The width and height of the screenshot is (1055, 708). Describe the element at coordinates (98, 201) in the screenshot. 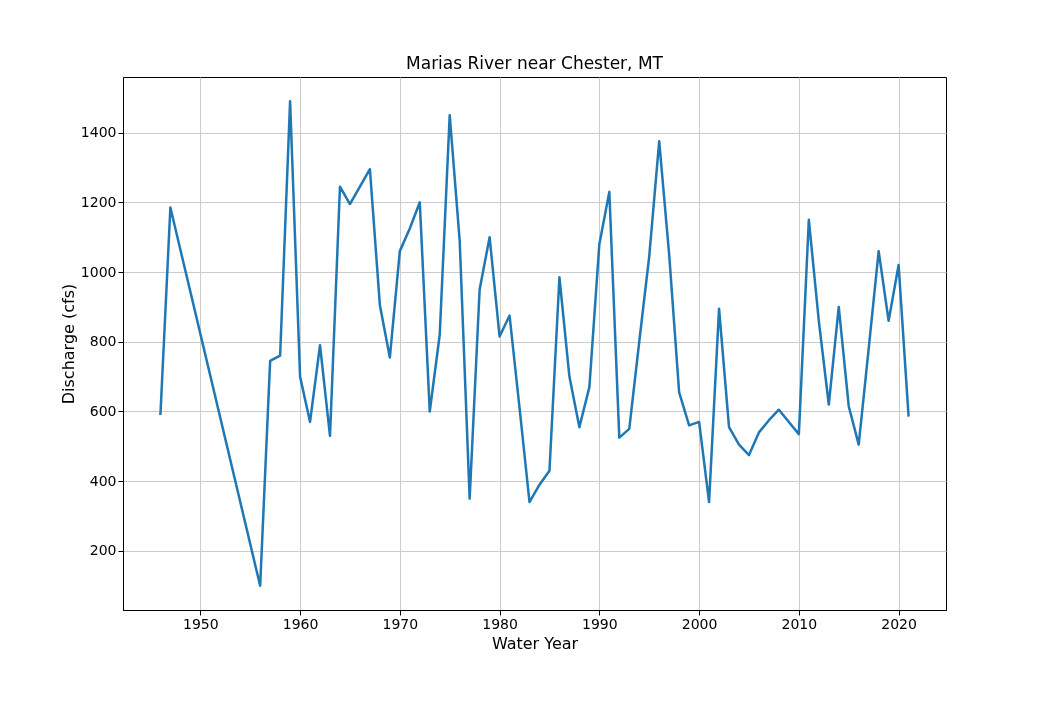

I see `y-tick-label: 1200` at that location.